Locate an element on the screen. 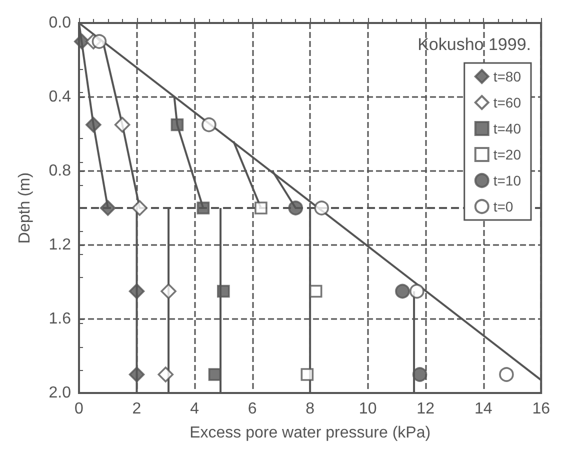 Image resolution: width=561 pixels, height=454 pixels. annotation: Kokusho 1999. is located at coordinates (474, 44).